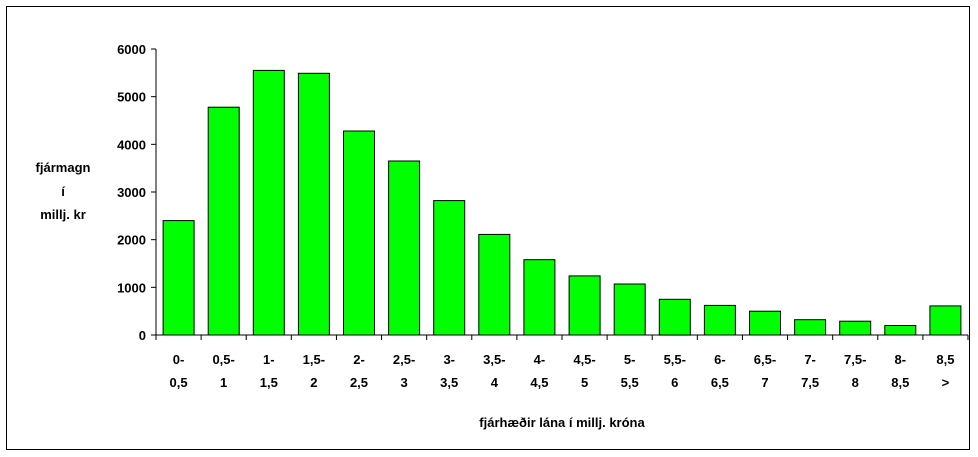  What do you see at coordinates (630, 371) in the screenshot?
I see `x-tick-label: 5-5,5` at bounding box center [630, 371].